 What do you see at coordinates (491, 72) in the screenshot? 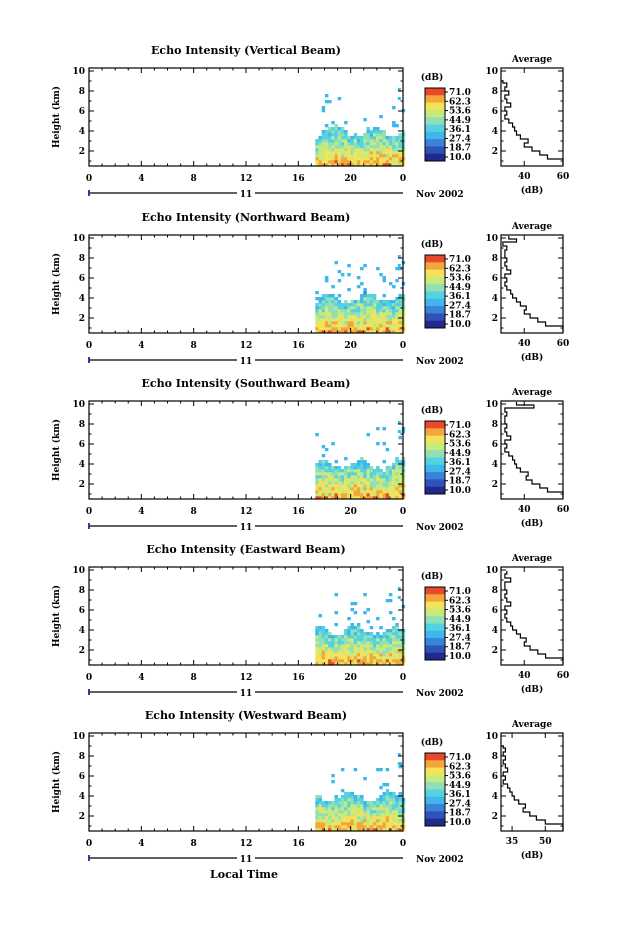
I see `profile-y-tick-label: 10` at bounding box center [491, 72].